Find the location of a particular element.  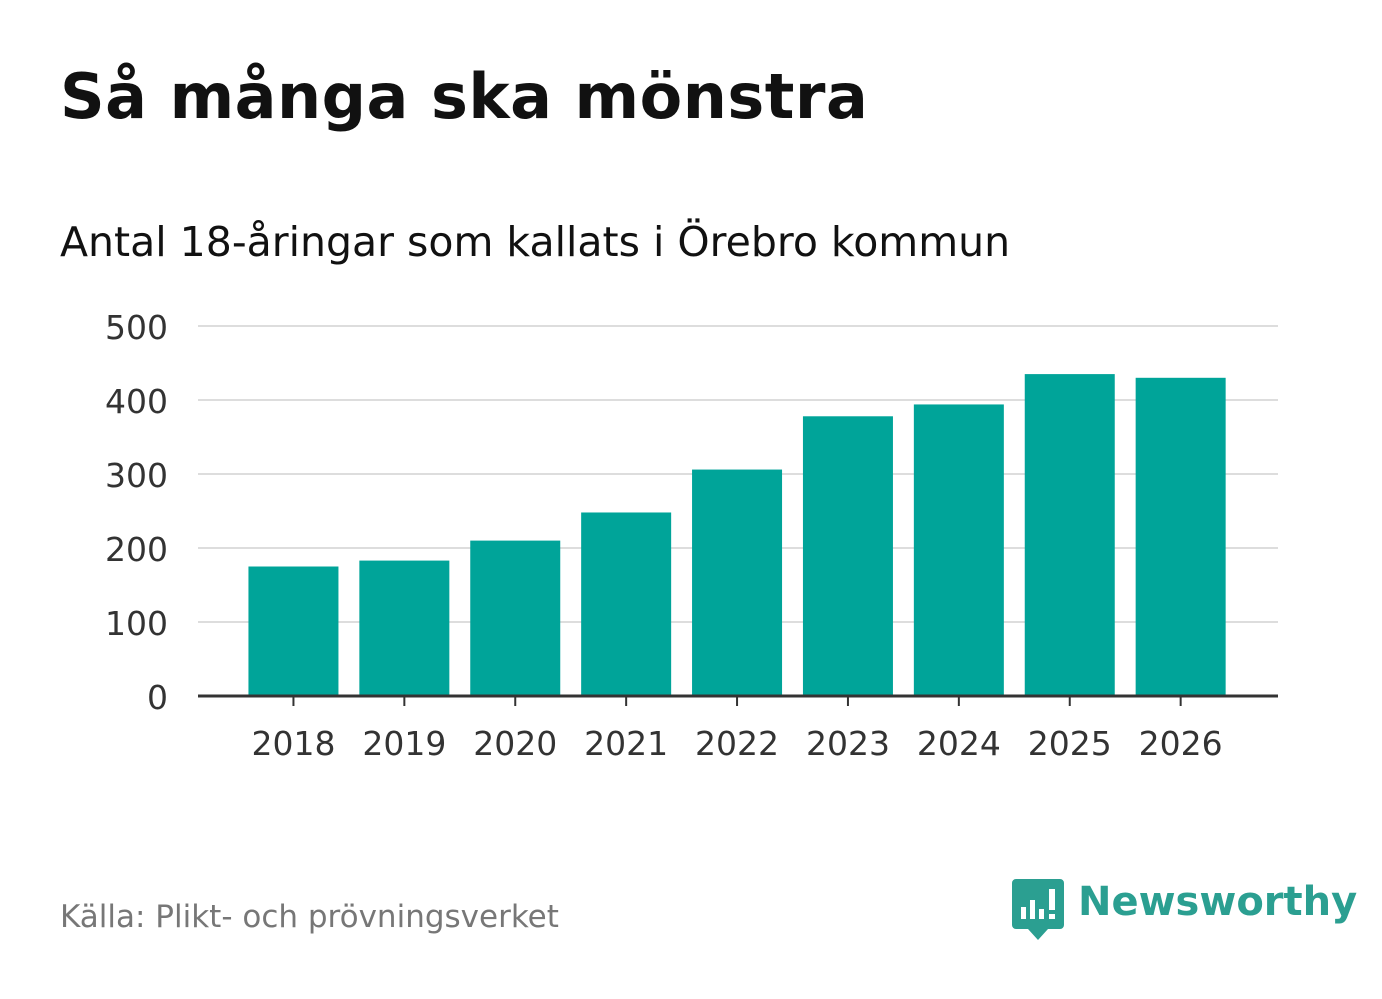

y-tick-label: 300 is located at coordinates (136, 475).